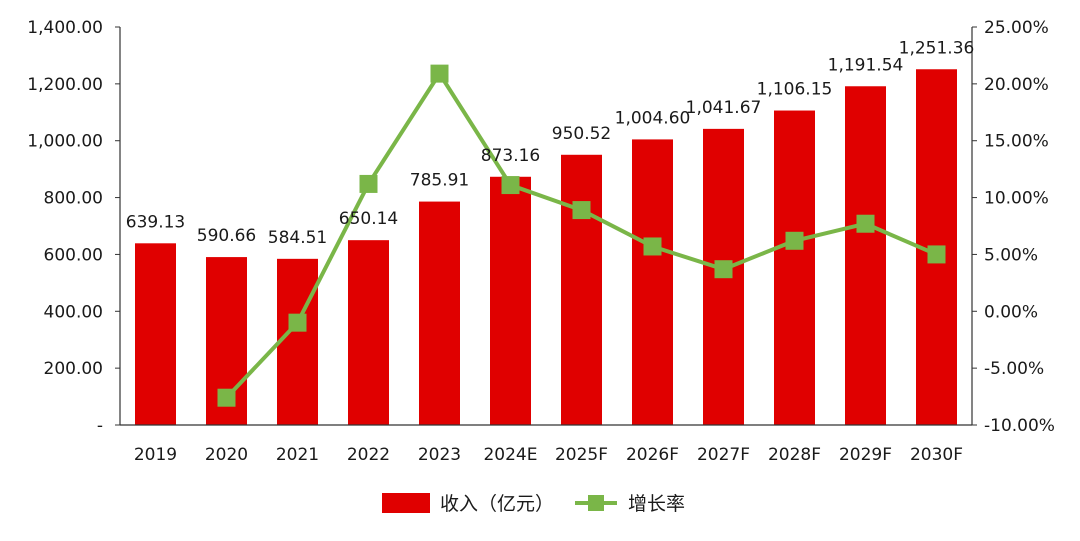 The height and width of the screenshot is (541, 1080). Describe the element at coordinates (937, 48) in the screenshot. I see `bar-value-label: 1,251.36` at that location.